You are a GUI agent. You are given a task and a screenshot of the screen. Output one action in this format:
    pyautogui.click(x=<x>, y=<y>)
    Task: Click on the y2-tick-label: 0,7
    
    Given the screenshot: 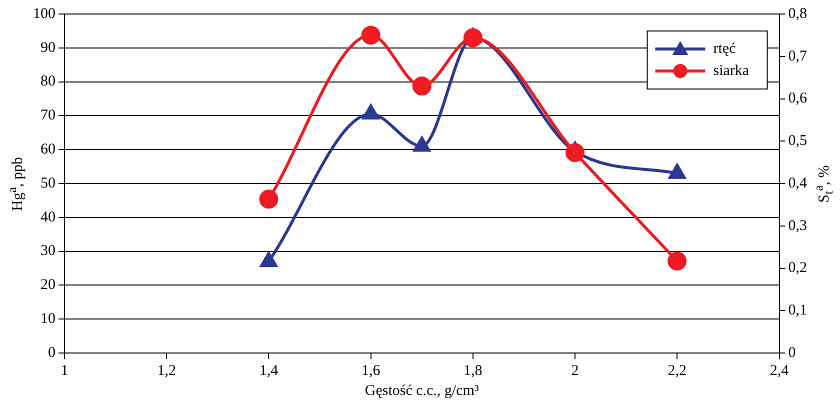 What is the action you would take?
    pyautogui.click(x=798, y=56)
    